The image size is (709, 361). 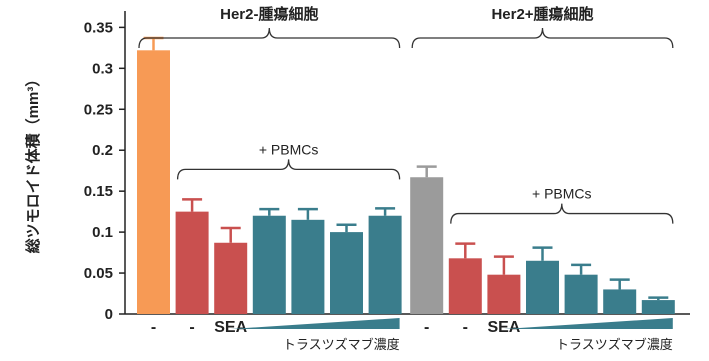 I want to click on y-tick-label: 0.3, so click(x=102, y=68).